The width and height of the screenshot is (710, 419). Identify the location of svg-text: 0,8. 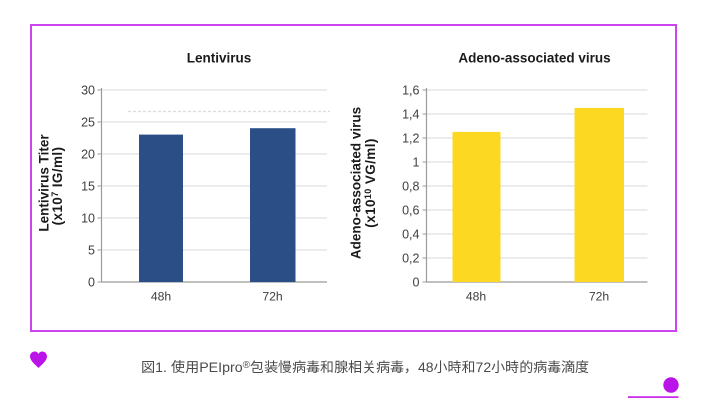
(410, 187).